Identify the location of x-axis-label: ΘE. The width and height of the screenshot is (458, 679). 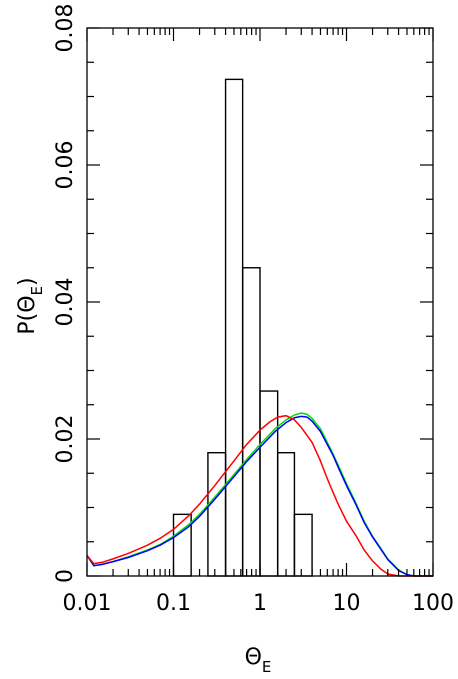
(258, 660).